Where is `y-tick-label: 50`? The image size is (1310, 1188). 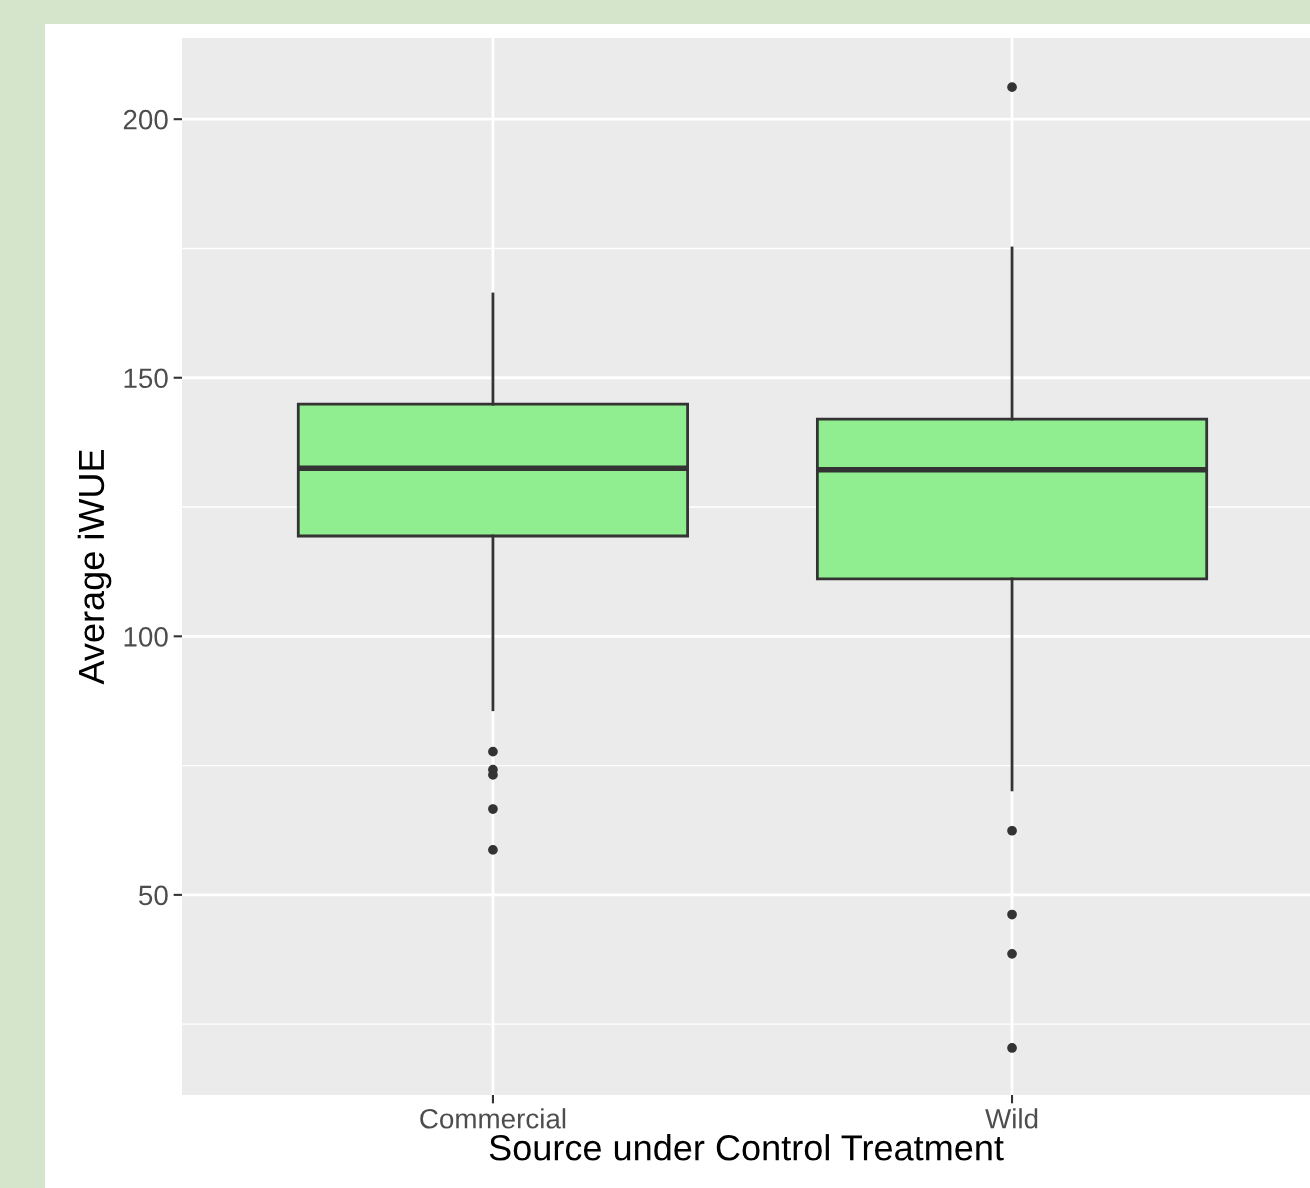
y-tick-label: 50 is located at coordinates (153, 895).